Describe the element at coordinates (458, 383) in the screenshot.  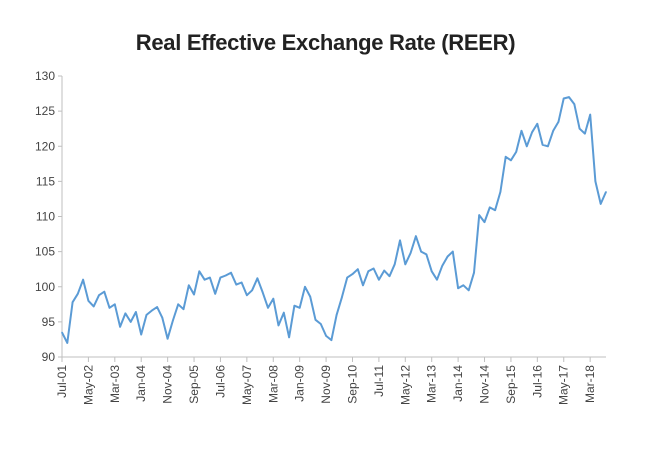
I see `x-tick-label: Jan-14` at that location.